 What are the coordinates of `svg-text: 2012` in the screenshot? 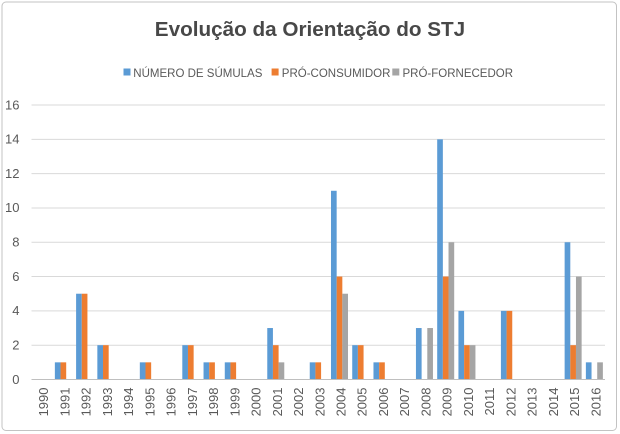 It's located at (510, 402).